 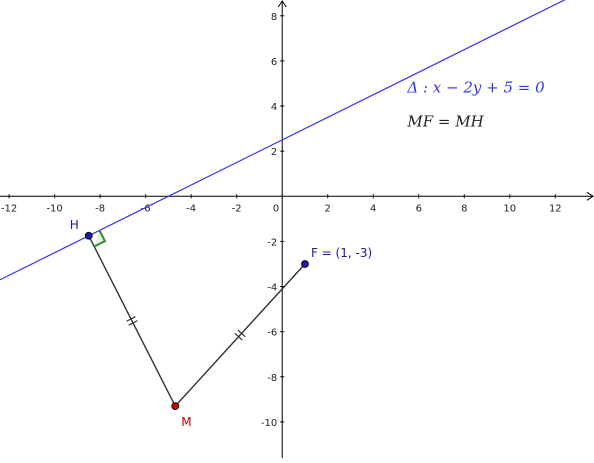 I want to click on x-tick-label: 12, so click(x=555, y=208).